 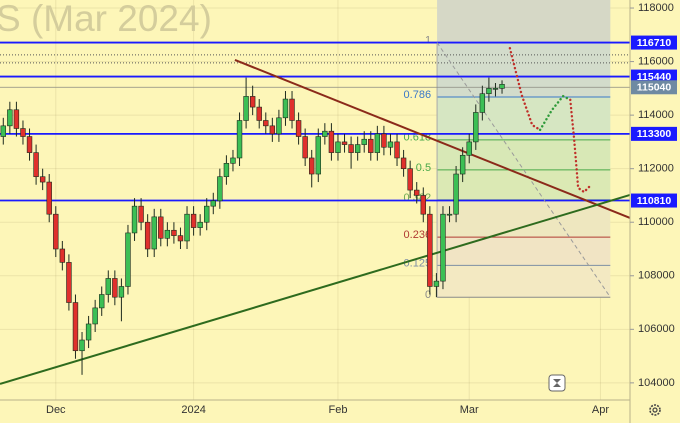 What do you see at coordinates (423, 168) in the screenshot?
I see `fib-label: 0.5` at bounding box center [423, 168].